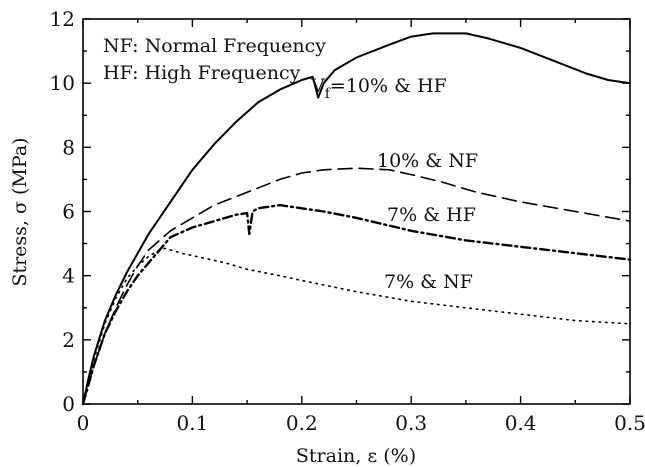 The width and height of the screenshot is (645, 467). What do you see at coordinates (68, 404) in the screenshot?
I see `y-tick-label: 0` at bounding box center [68, 404].